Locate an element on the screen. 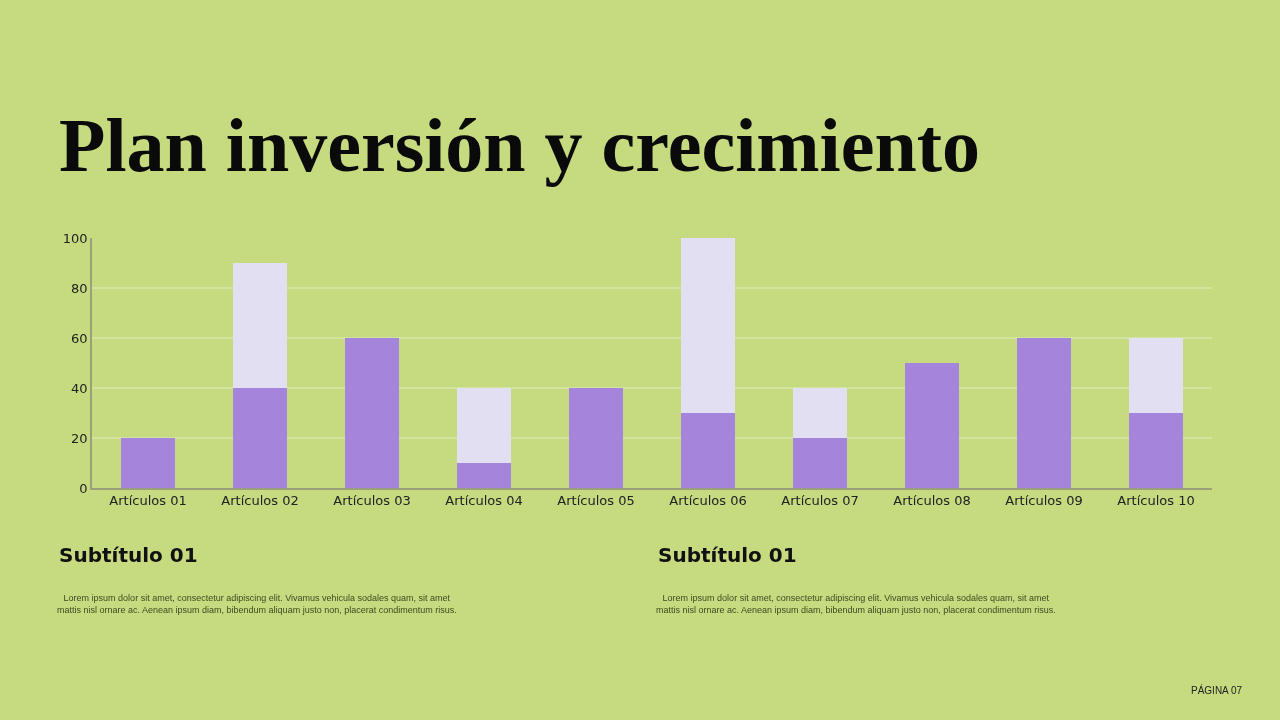 Image resolution: width=1280 pixels, height=720 pixels. x-tick-label: Artículos 03 is located at coordinates (372, 501).